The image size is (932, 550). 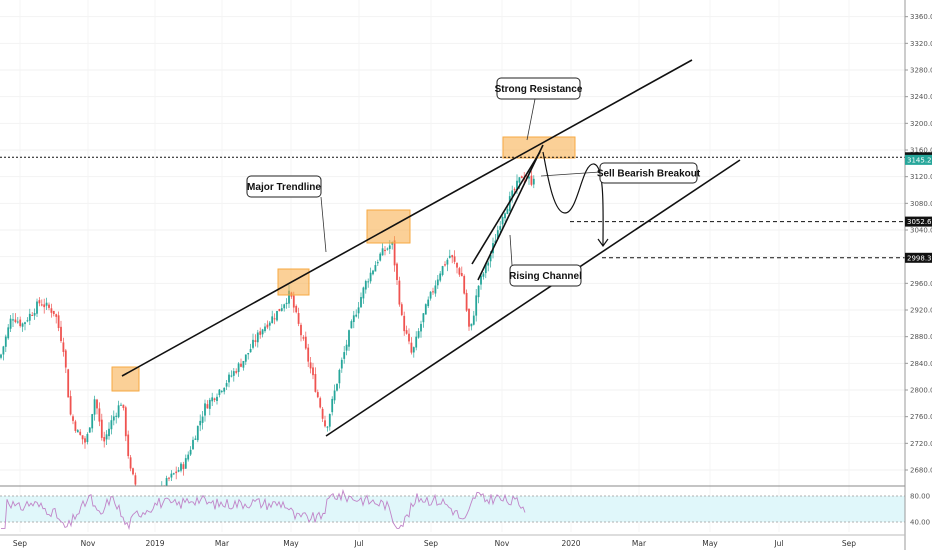 I want to click on resistance-zone, so click(x=539, y=147).